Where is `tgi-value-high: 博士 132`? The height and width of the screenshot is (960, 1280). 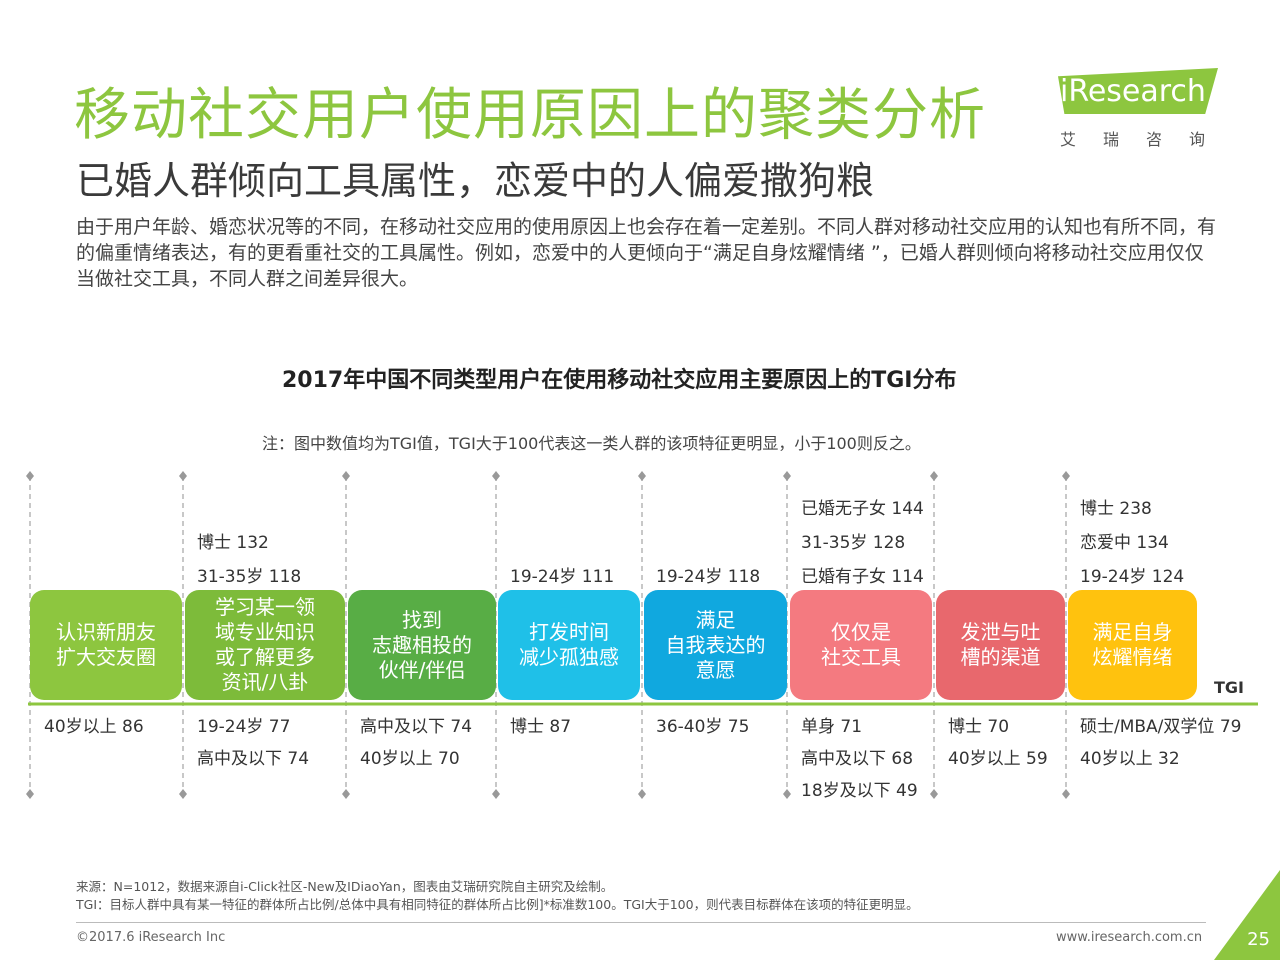 tgi-value-high: 博士 132 is located at coordinates (233, 543).